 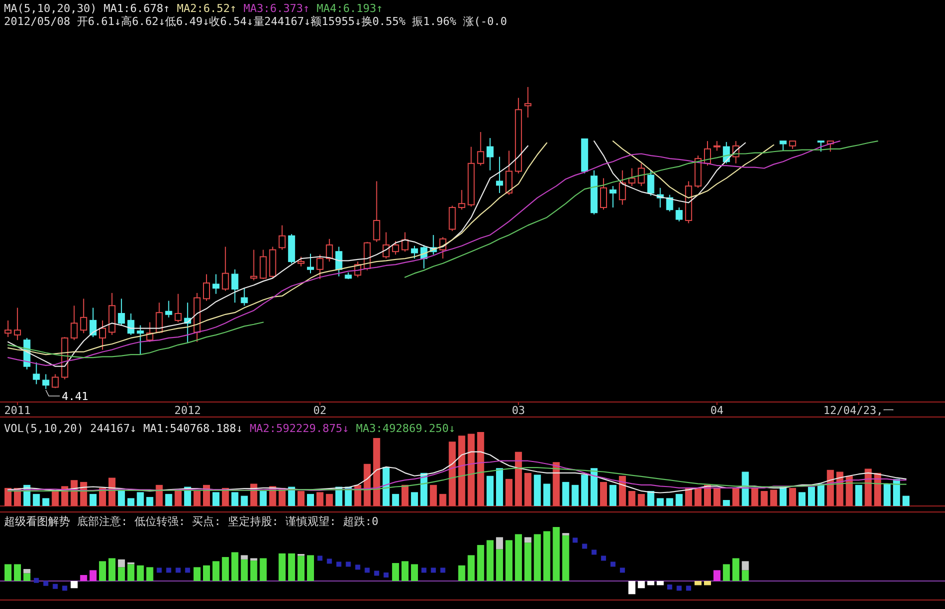 What do you see at coordinates (187, 410) in the screenshot?
I see `x-tick-label: 2012` at bounding box center [187, 410].